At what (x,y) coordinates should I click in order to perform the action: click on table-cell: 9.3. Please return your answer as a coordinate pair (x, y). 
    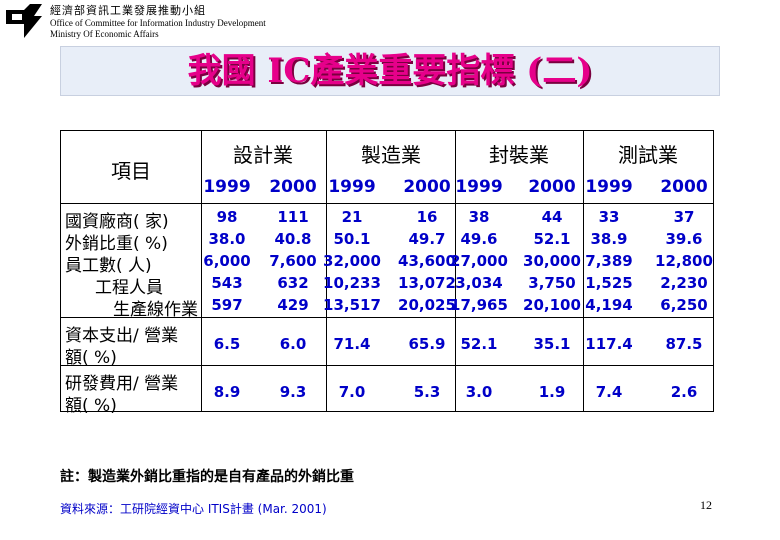
    Looking at the image, I should click on (293, 392).